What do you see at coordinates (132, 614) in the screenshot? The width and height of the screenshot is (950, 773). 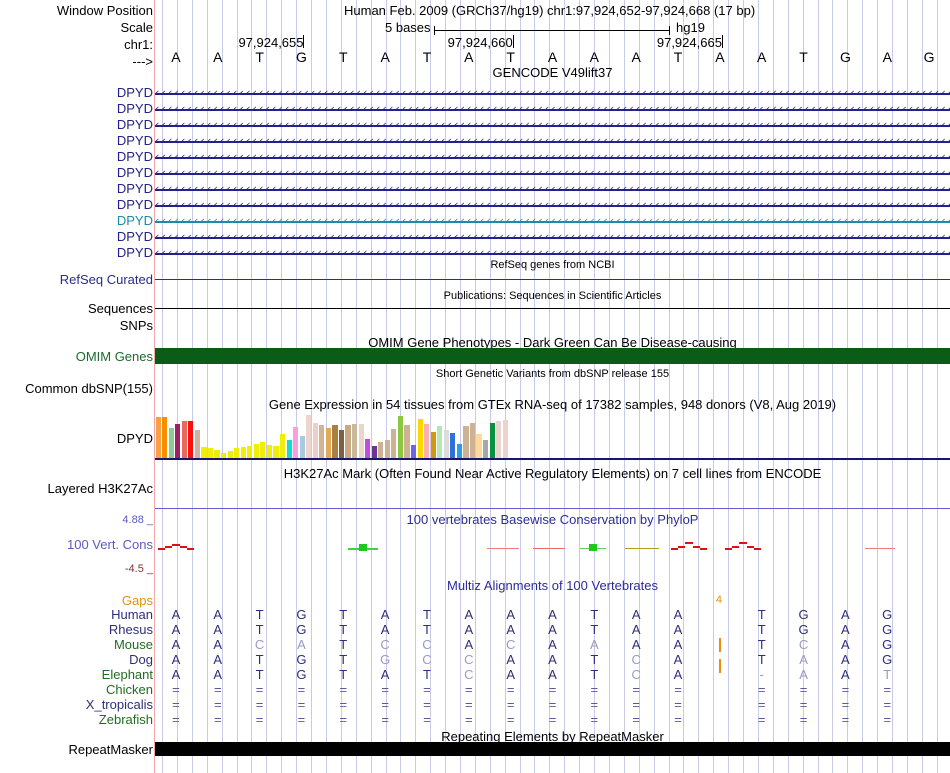 I see `species-label: Human` at bounding box center [132, 614].